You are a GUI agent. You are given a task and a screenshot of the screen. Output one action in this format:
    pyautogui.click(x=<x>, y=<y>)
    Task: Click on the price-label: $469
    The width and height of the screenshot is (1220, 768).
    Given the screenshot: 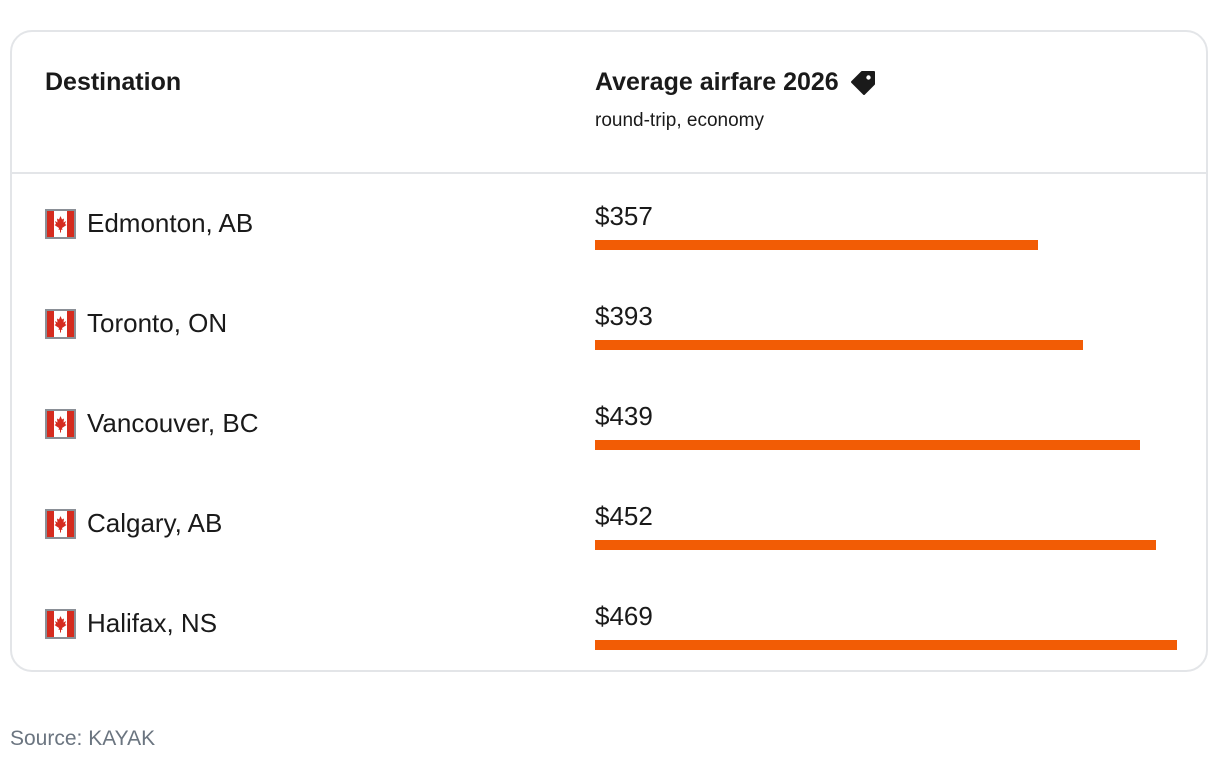 What is the action you would take?
    pyautogui.click(x=624, y=616)
    